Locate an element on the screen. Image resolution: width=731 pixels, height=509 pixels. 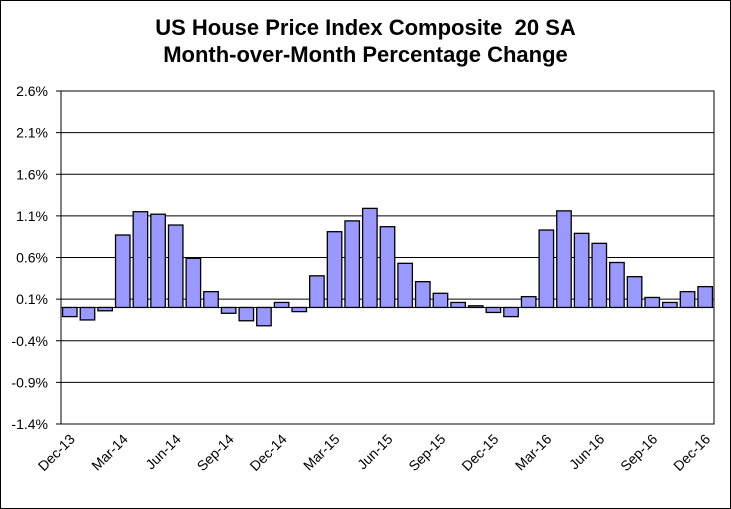
chart-title-line-1: US House Price Index Composite 20 SA is located at coordinates (365, 27).